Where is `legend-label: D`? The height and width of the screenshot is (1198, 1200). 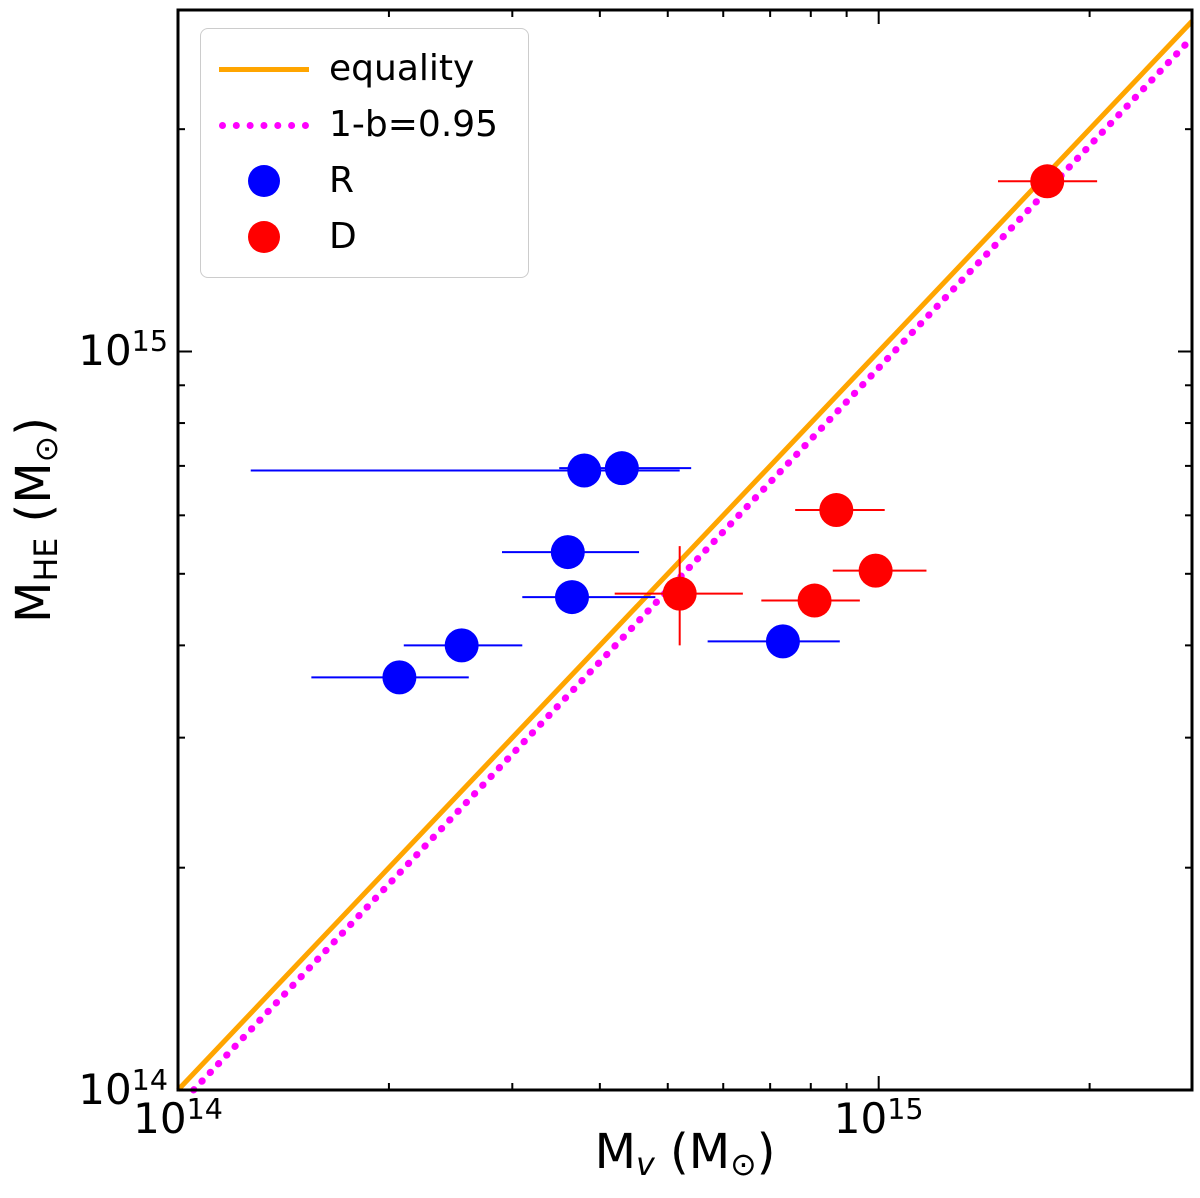 legend-label: D is located at coordinates (343, 236).